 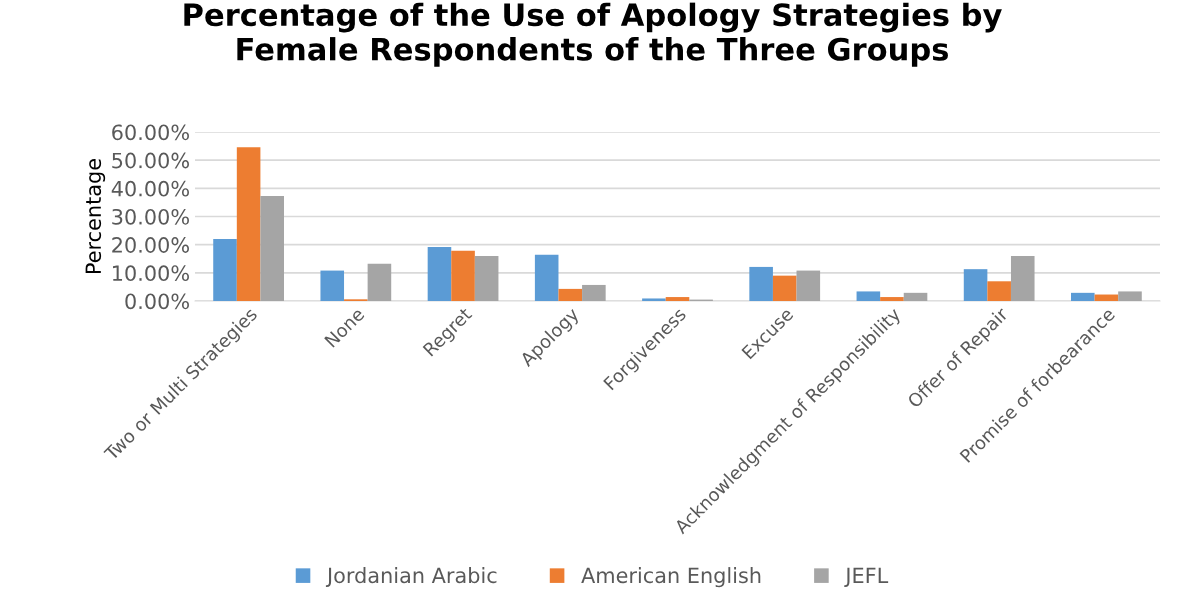 I want to click on y-tick-label: 30.00%, so click(x=150, y=216).